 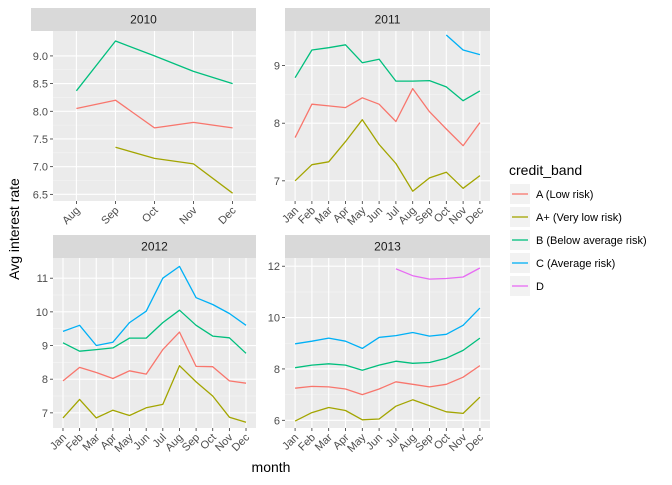 I want to click on y-tick-label: 8.5, so click(x=40, y=85).